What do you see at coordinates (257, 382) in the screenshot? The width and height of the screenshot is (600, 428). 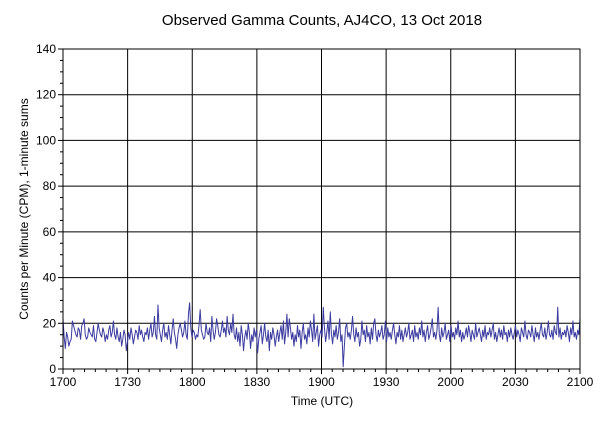 I see `x-tick-label: 1830` at bounding box center [257, 382].